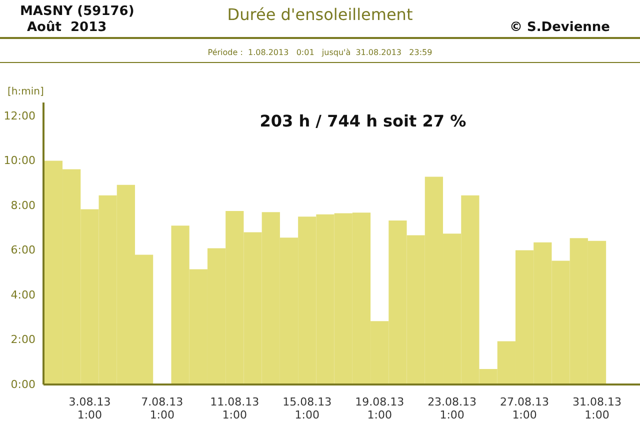  Describe the element at coordinates (597, 409) in the screenshot. I see `x-tick-label: 31.08.13 1:00` at that location.